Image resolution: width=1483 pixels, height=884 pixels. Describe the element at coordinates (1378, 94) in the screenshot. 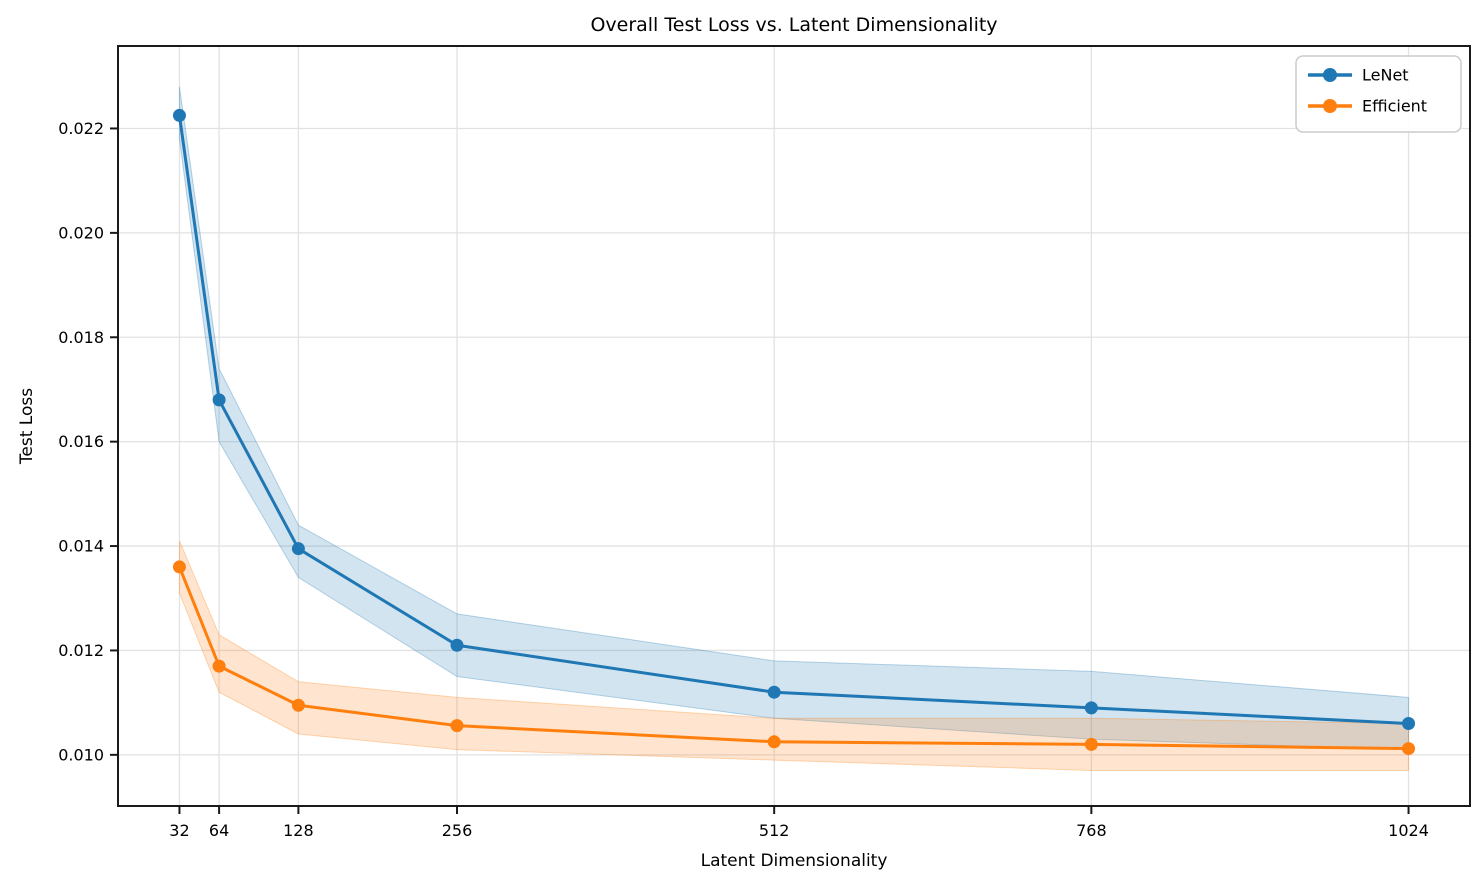

I see `legend: LeNet Efficient` at that location.